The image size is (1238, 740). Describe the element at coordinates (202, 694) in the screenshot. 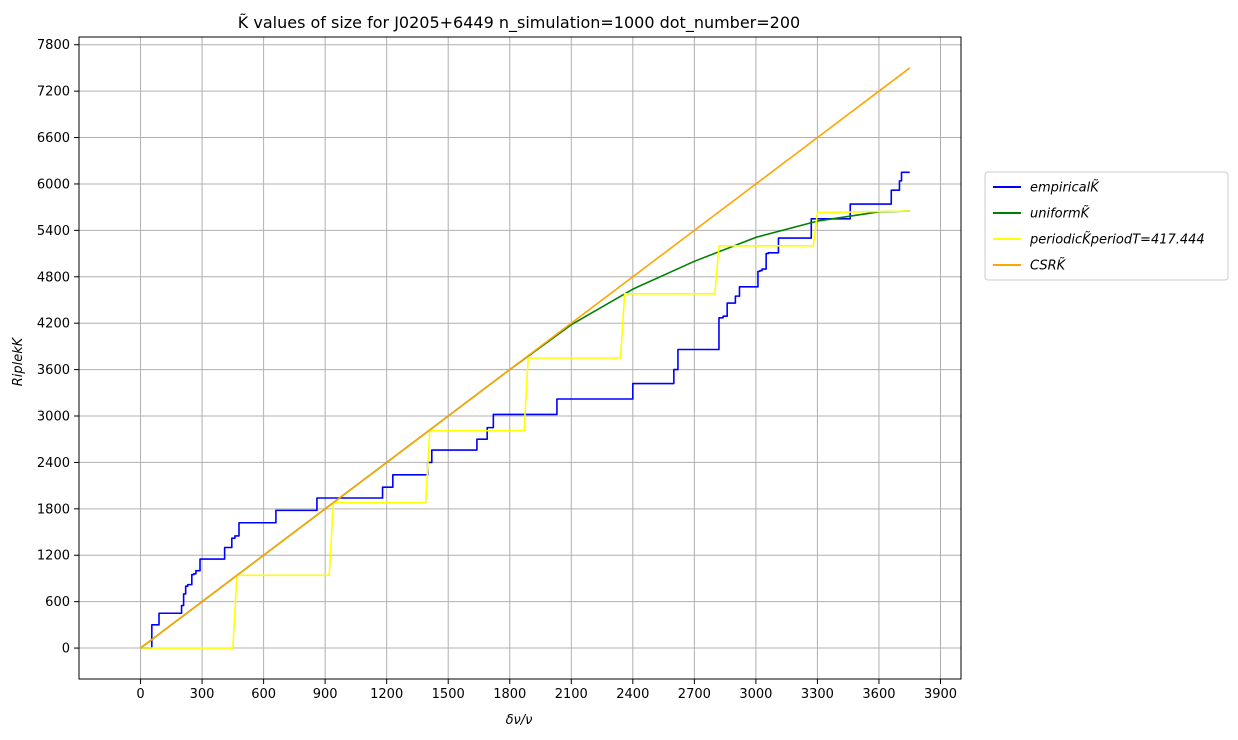

I see `x-tick-label: 300` at that location.